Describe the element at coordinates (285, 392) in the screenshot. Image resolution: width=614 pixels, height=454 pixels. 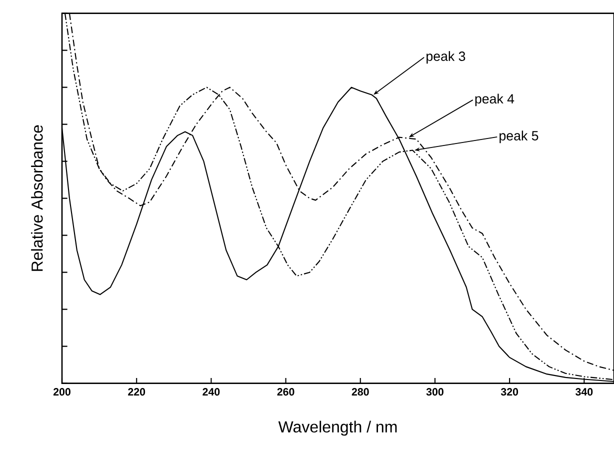
I see `x-tick-label: 260` at that location.